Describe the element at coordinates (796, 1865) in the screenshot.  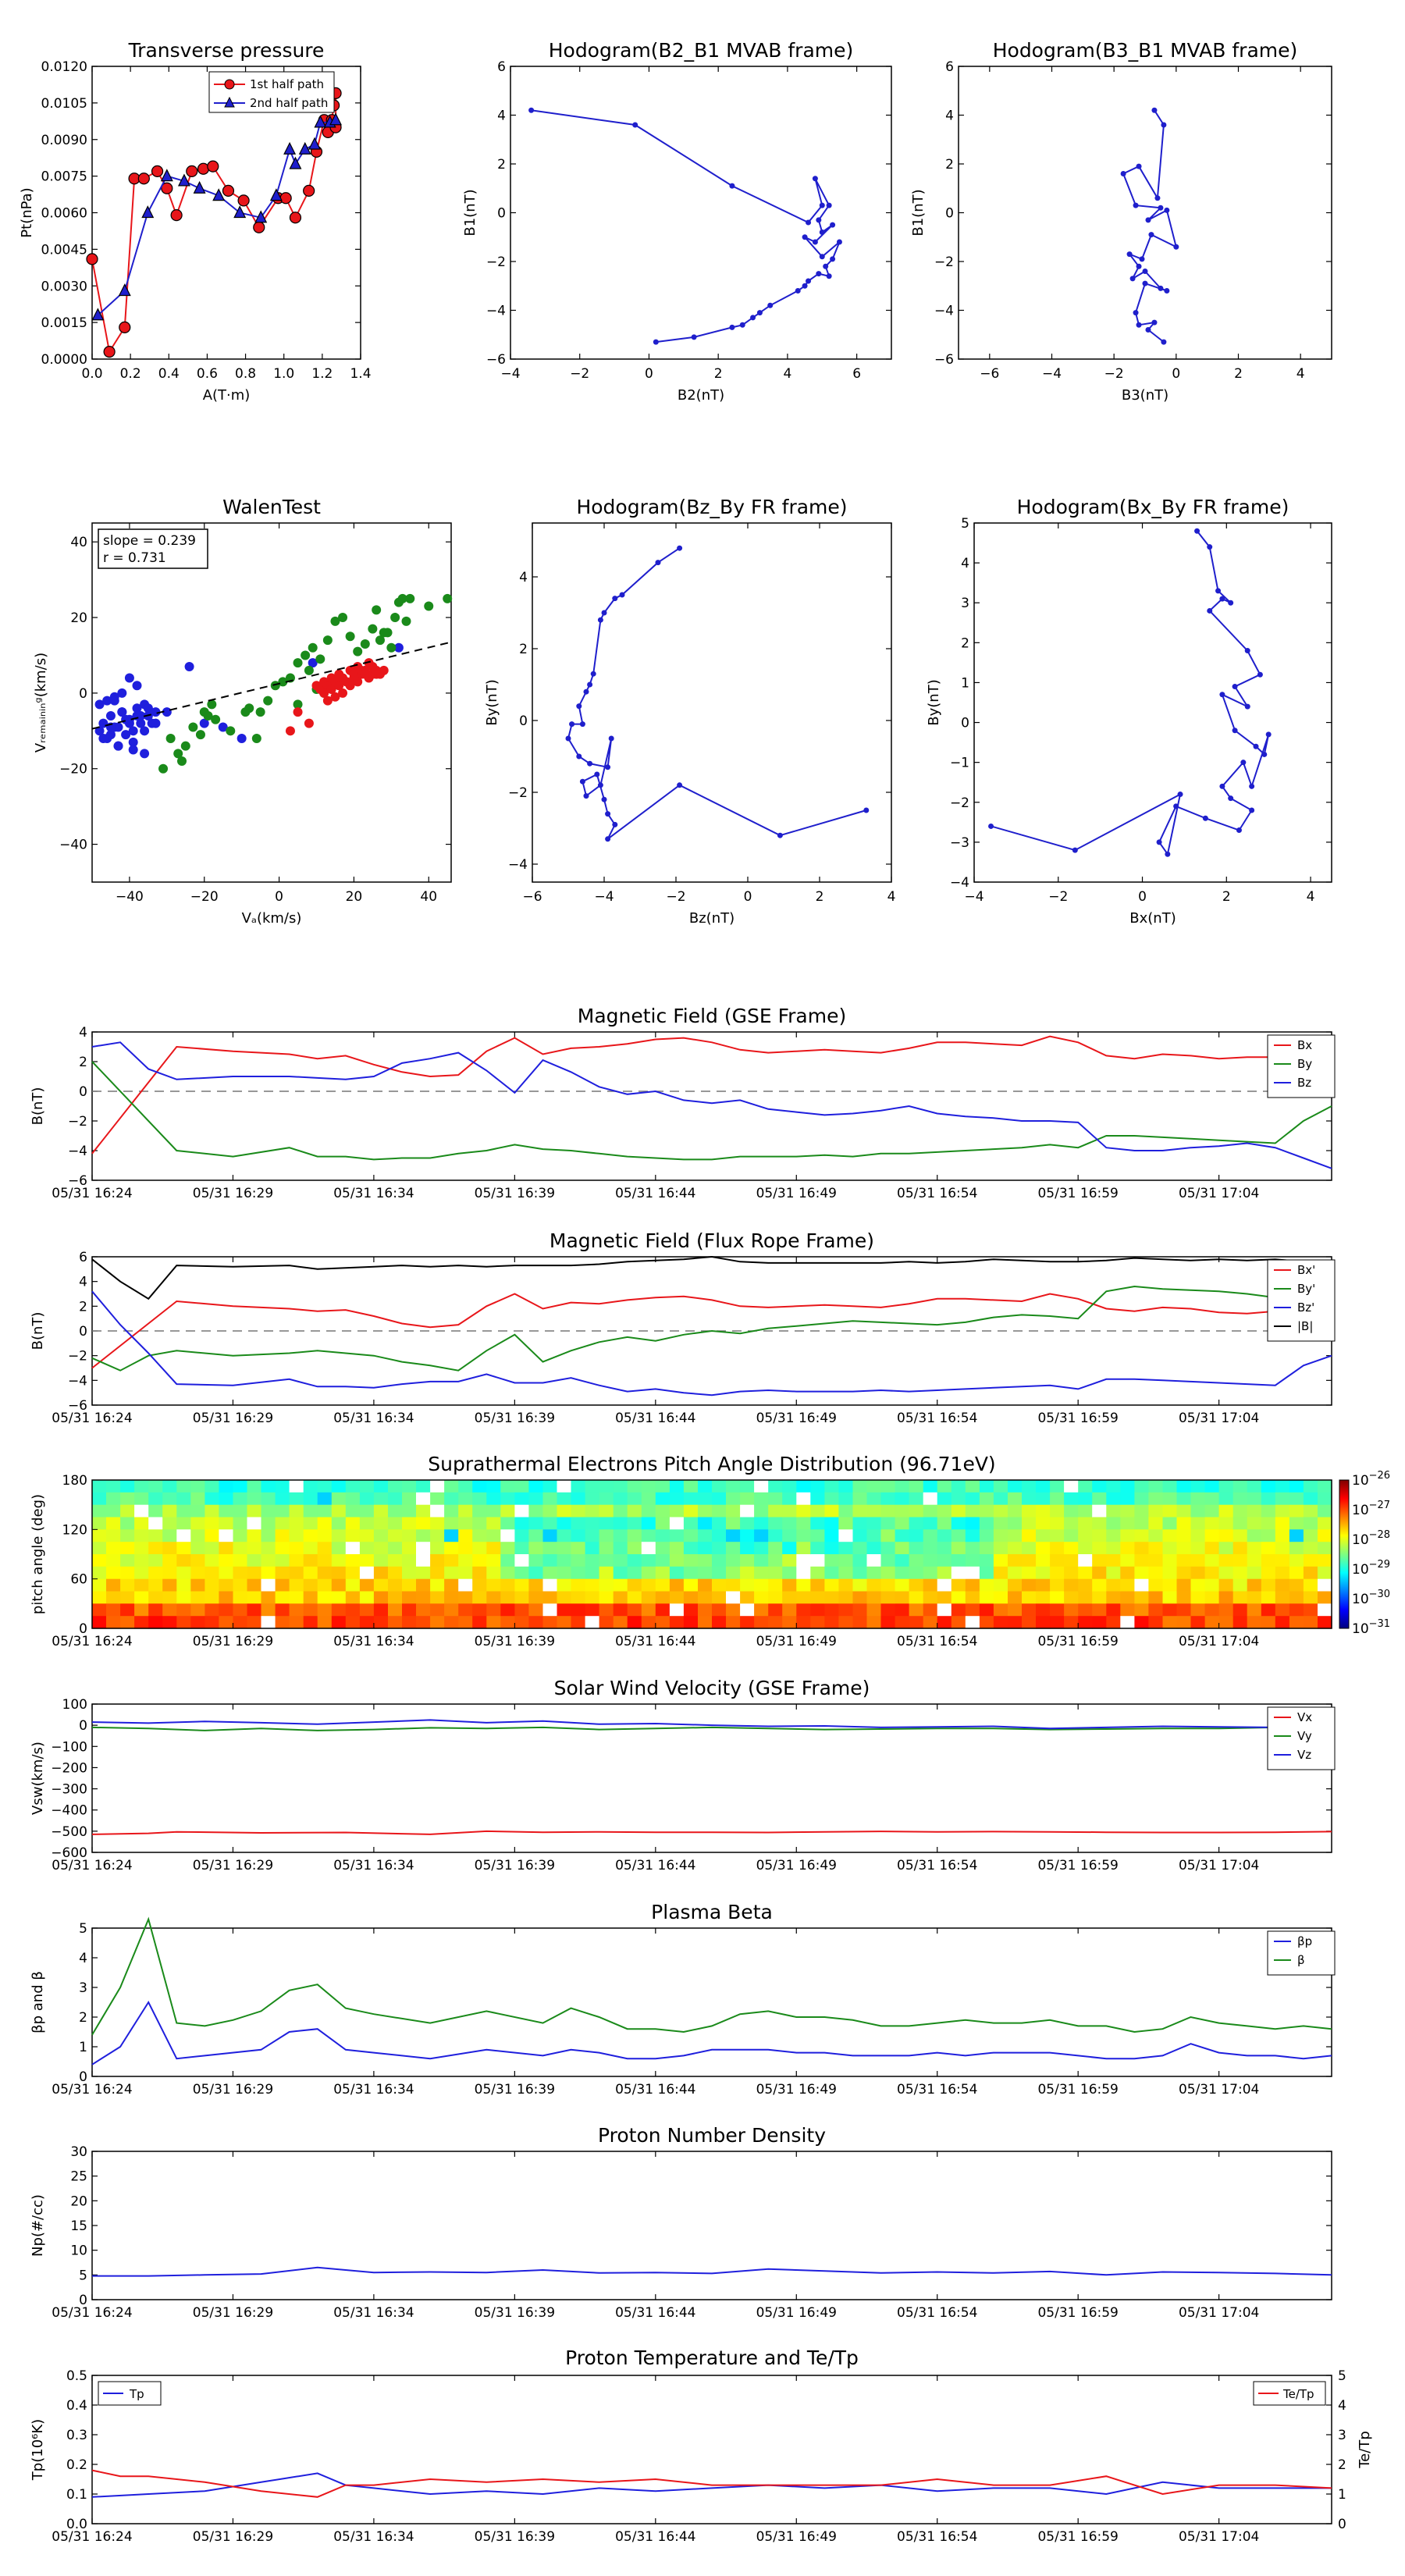
I see `x-tick-label: 05/31 16:49` at that location.